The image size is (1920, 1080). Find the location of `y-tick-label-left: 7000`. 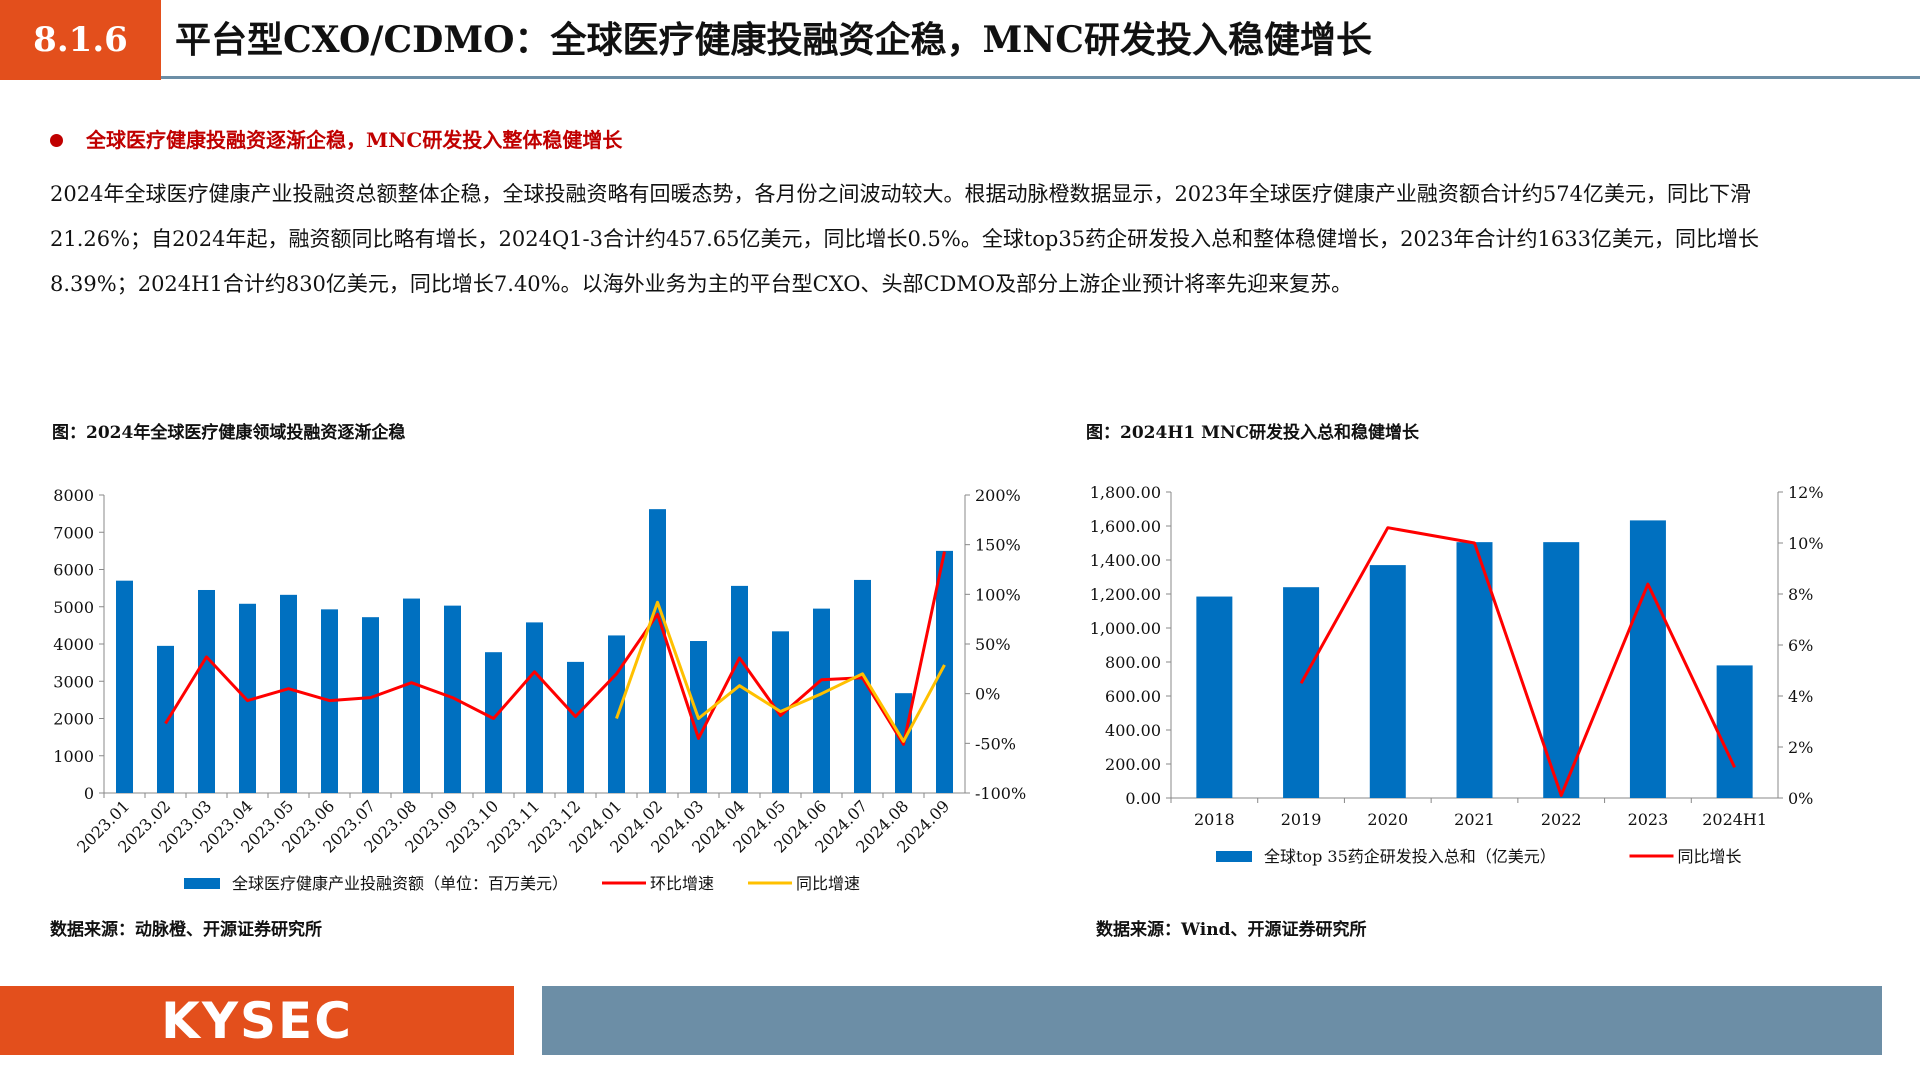

y-tick-label-left: 7000 is located at coordinates (73, 532).